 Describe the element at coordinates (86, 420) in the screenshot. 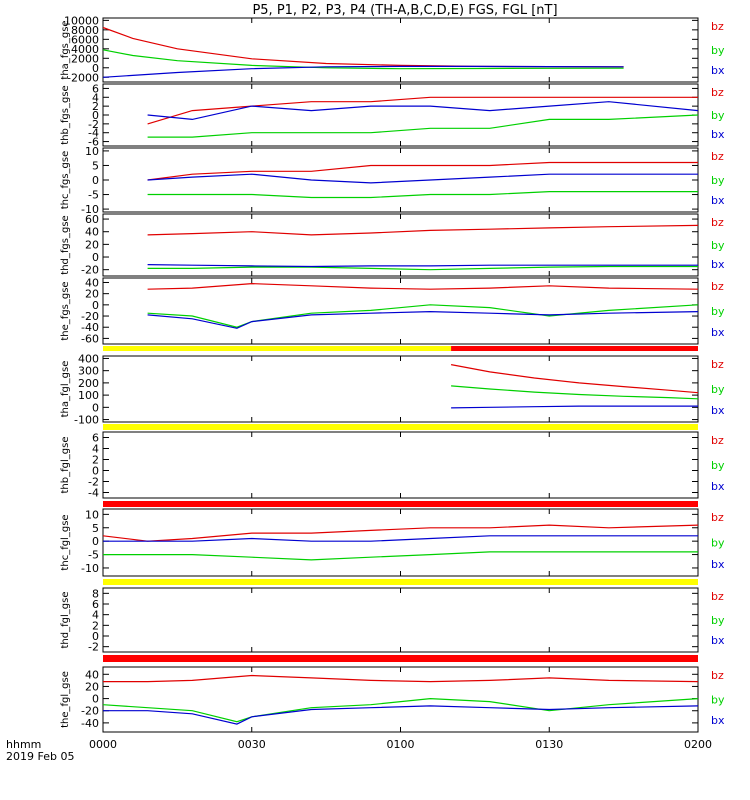

I see `ytick-label: -100` at that location.